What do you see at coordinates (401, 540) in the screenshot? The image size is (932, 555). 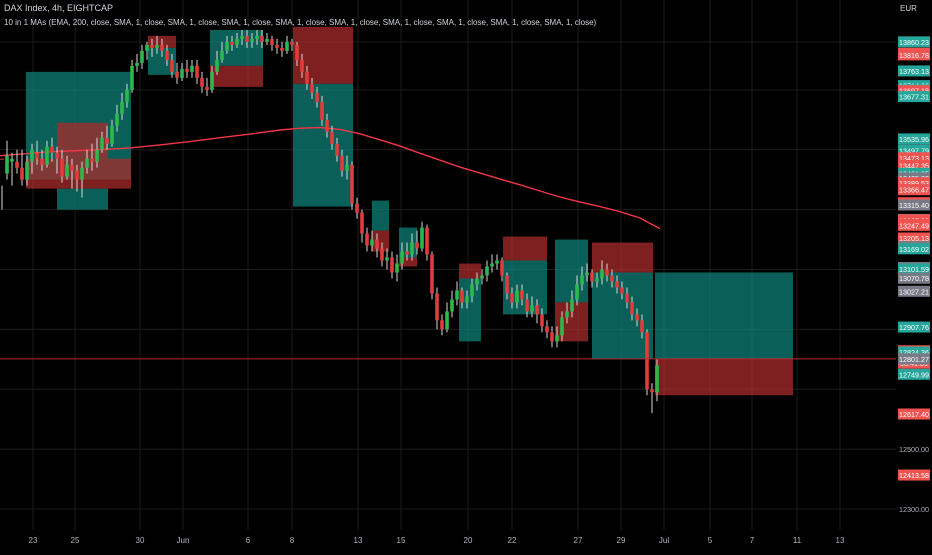 I see `time-tick-label: 15` at bounding box center [401, 540].